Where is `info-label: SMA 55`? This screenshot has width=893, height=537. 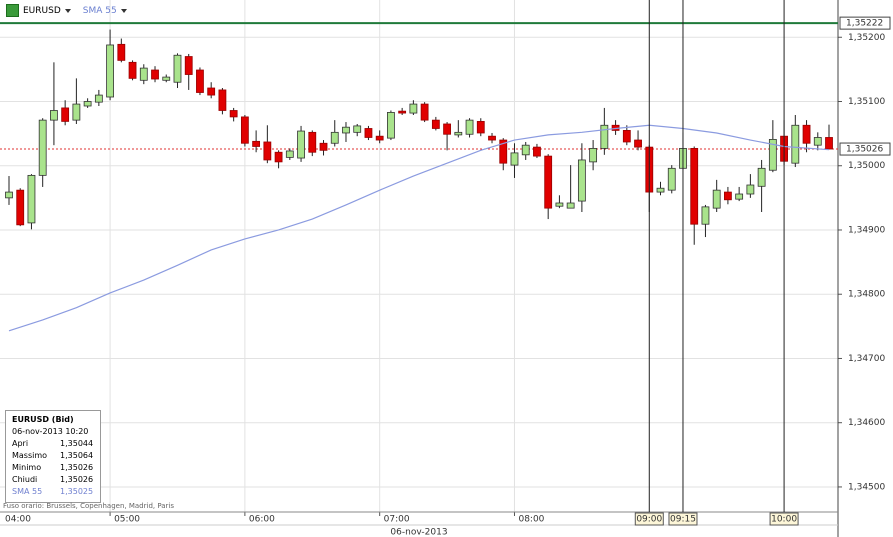
info-label: SMA 55 is located at coordinates (27, 491).